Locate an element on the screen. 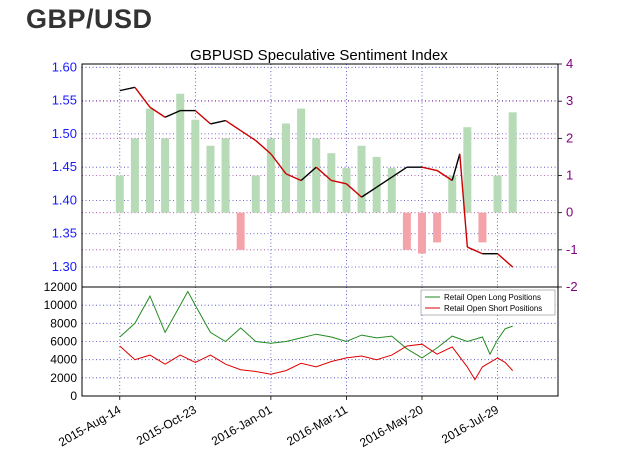  bottom-tick-label: 8000 is located at coordinates (63, 323).